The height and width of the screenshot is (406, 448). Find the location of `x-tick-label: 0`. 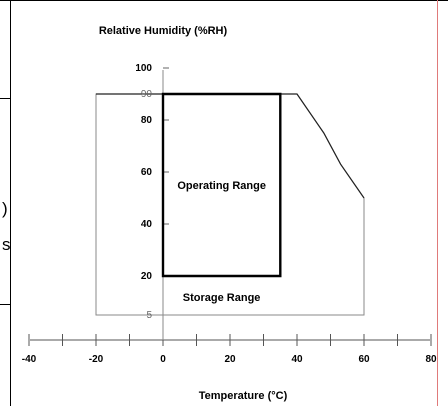

x-tick-label: 0 is located at coordinates (163, 359).